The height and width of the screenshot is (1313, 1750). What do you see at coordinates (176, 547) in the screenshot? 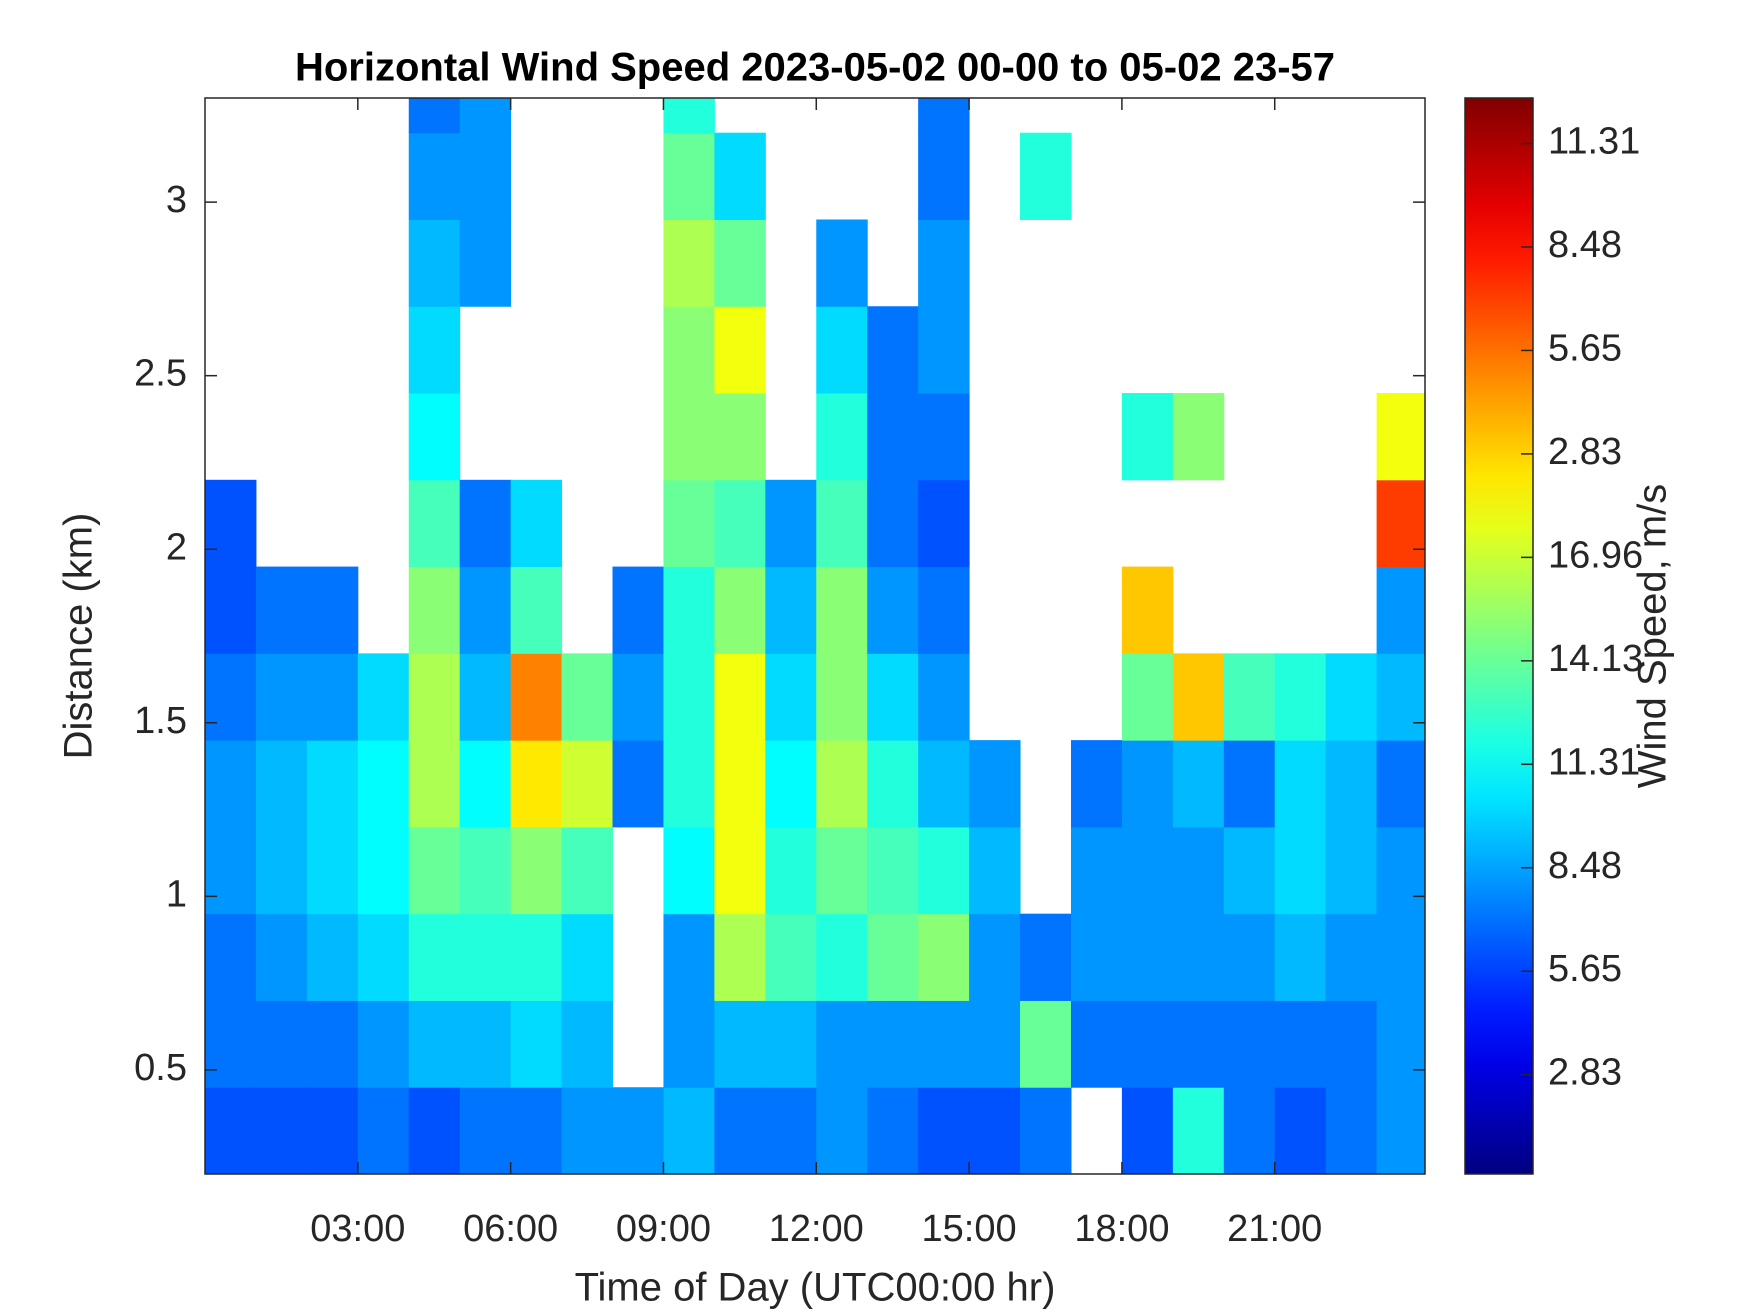
I see `y-tick-label: 2` at bounding box center [176, 547].